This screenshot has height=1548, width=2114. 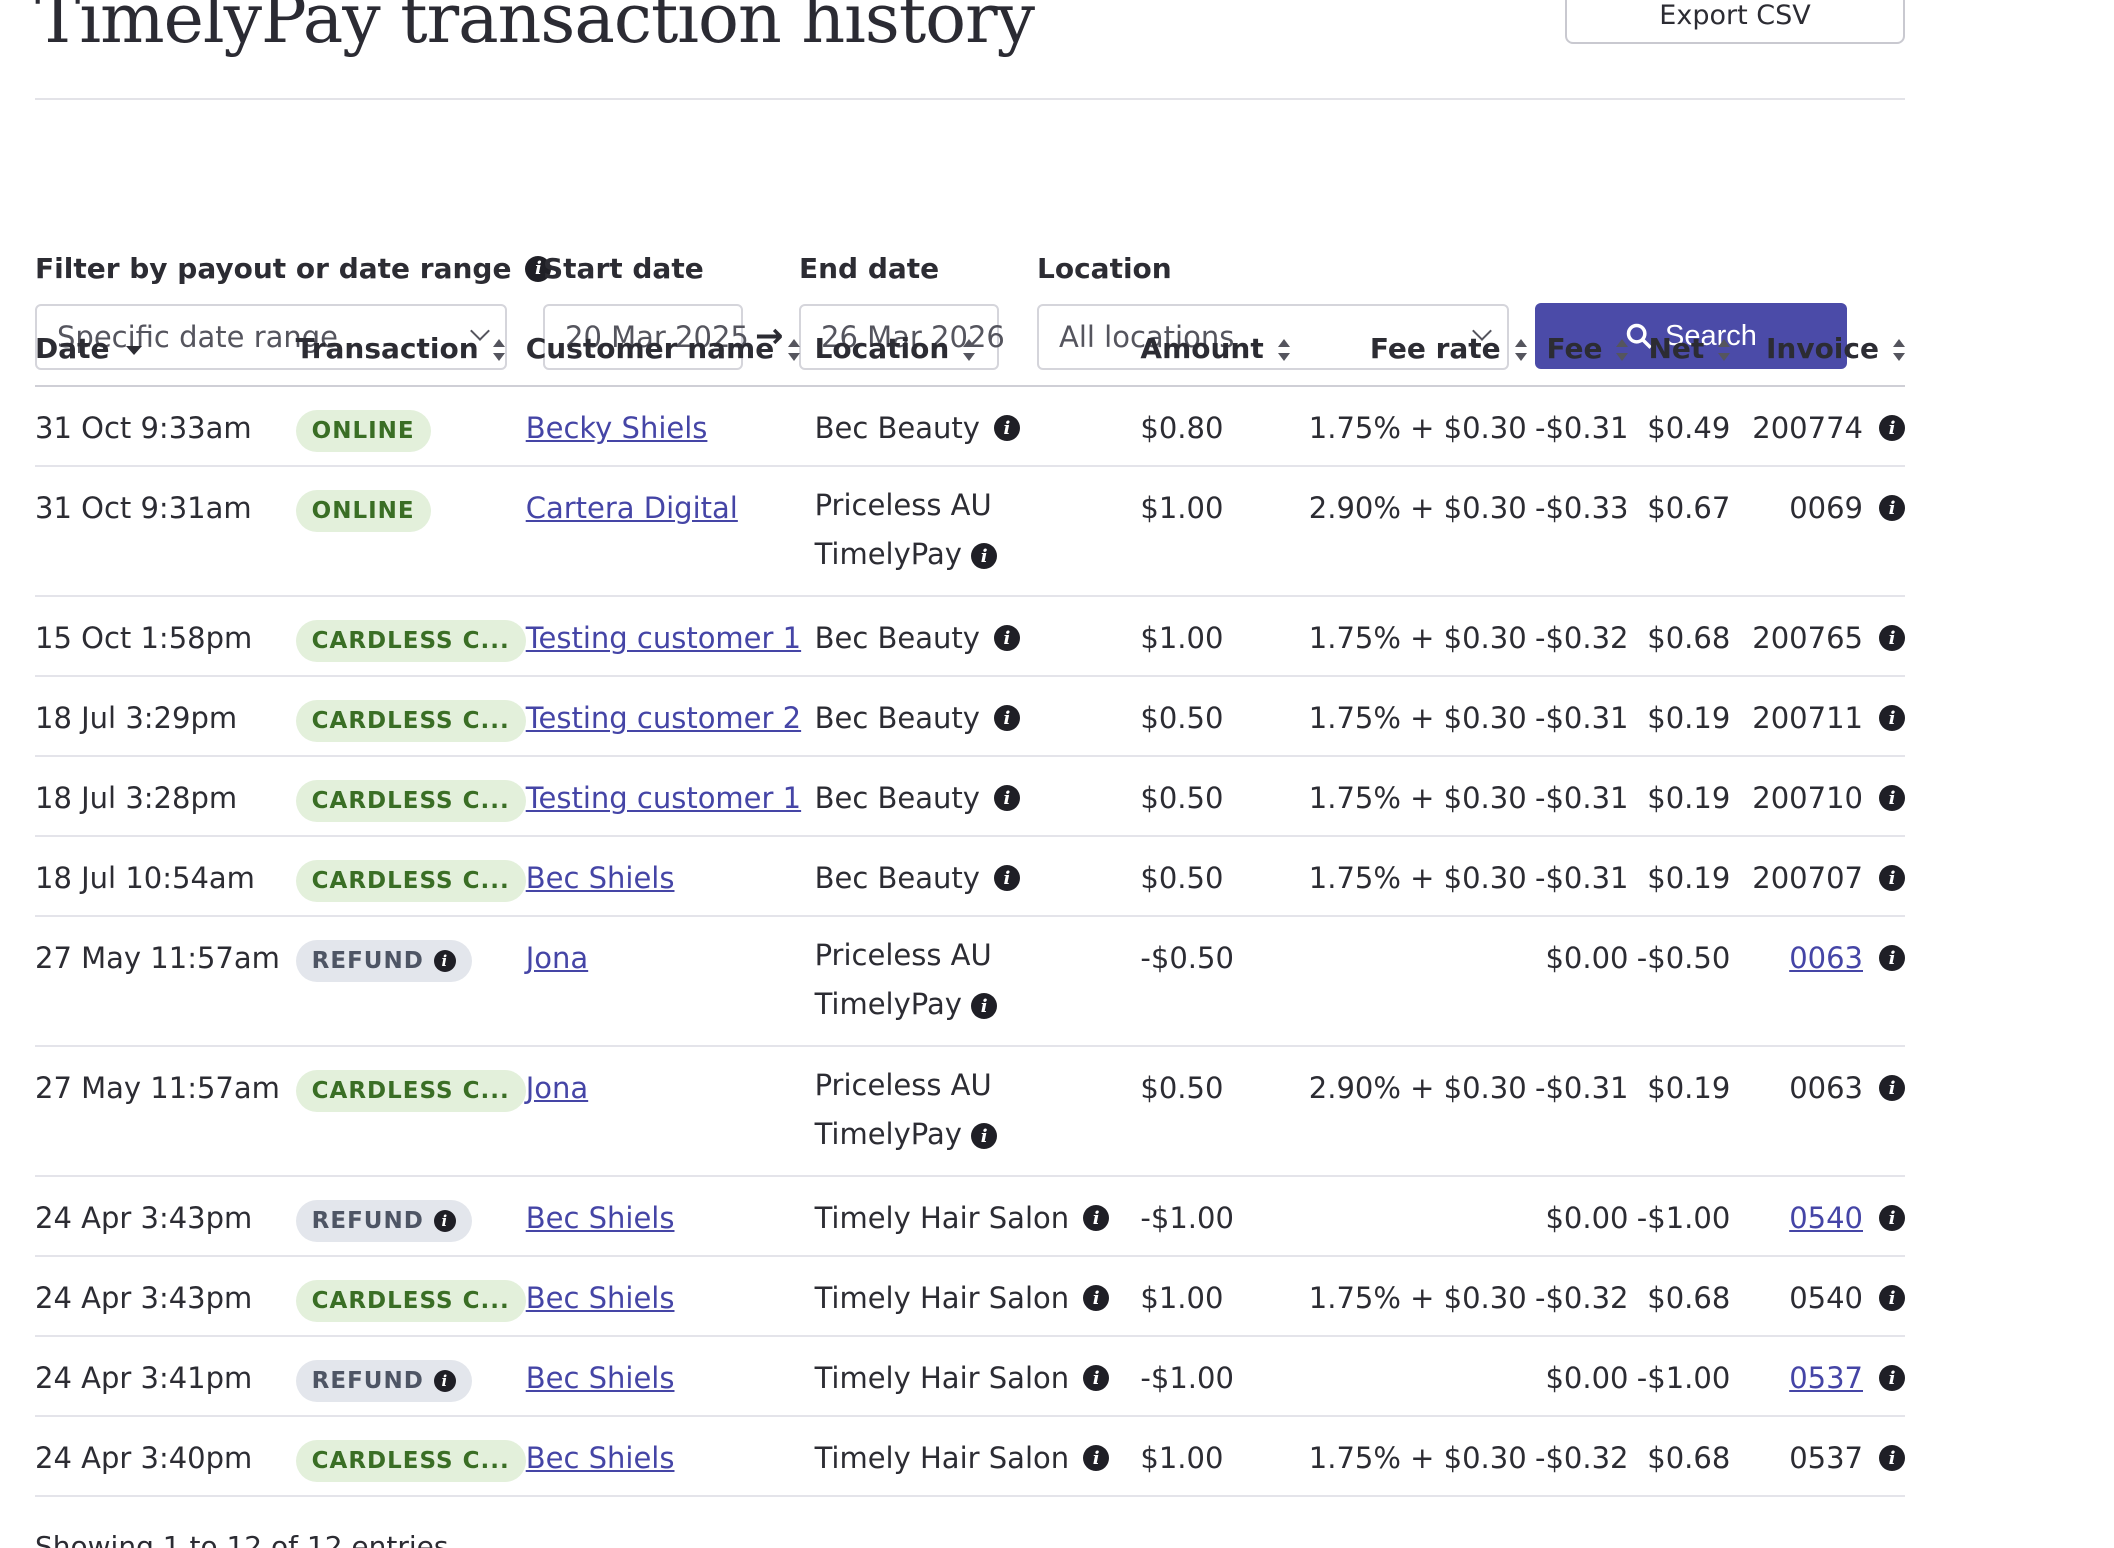 I want to click on cell-date: 24 Apr 3:40pm, so click(x=165, y=1456).